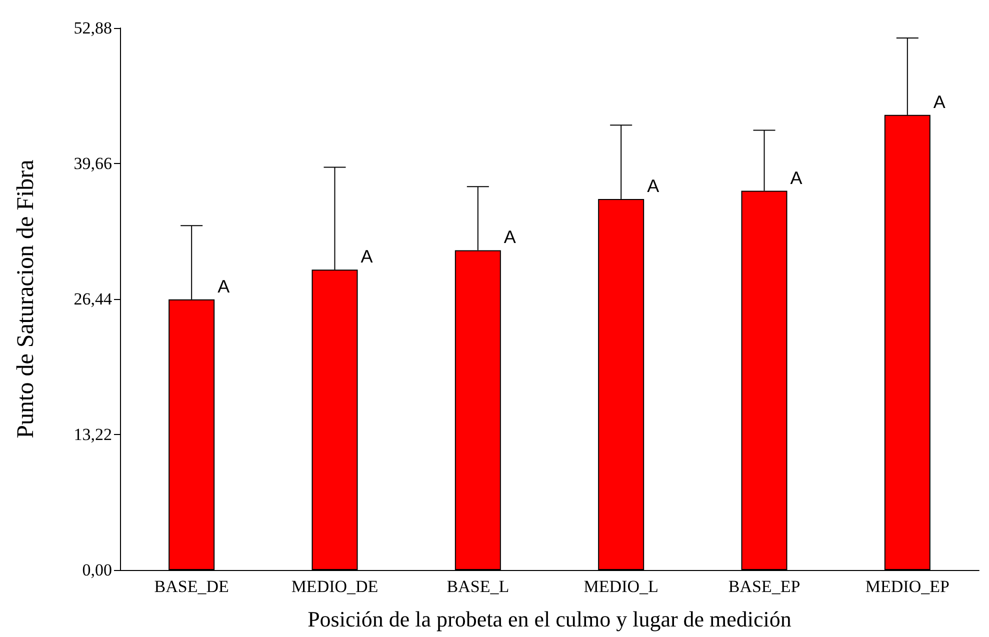 The image size is (989, 637). What do you see at coordinates (26, 298) in the screenshot?
I see `y-axis-title: Punto de Saturacion de Fibra` at bounding box center [26, 298].